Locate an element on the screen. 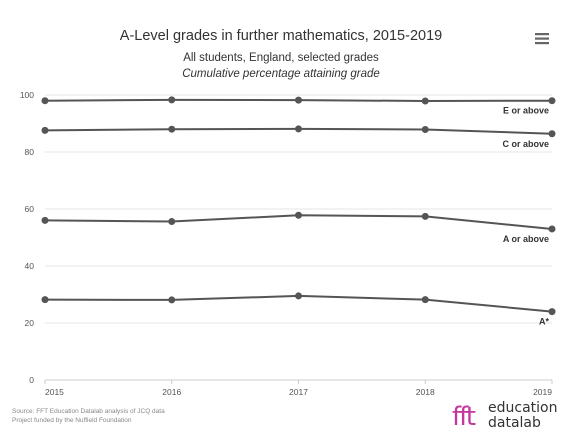 Image resolution: width=577 pixels, height=447 pixels. point-e-or-above-2016 is located at coordinates (172, 100).